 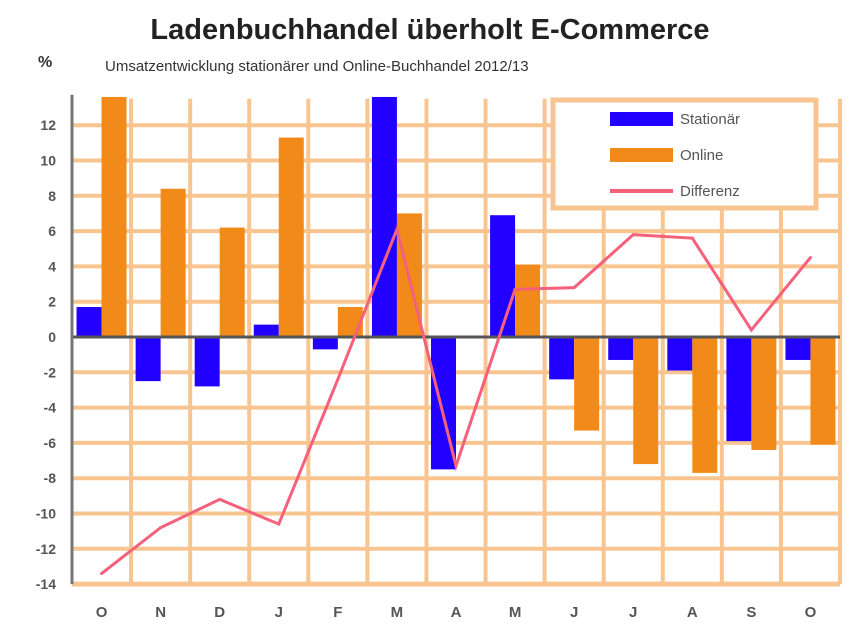 What do you see at coordinates (50, 408) in the screenshot?
I see `y-tick-label: -4` at bounding box center [50, 408].